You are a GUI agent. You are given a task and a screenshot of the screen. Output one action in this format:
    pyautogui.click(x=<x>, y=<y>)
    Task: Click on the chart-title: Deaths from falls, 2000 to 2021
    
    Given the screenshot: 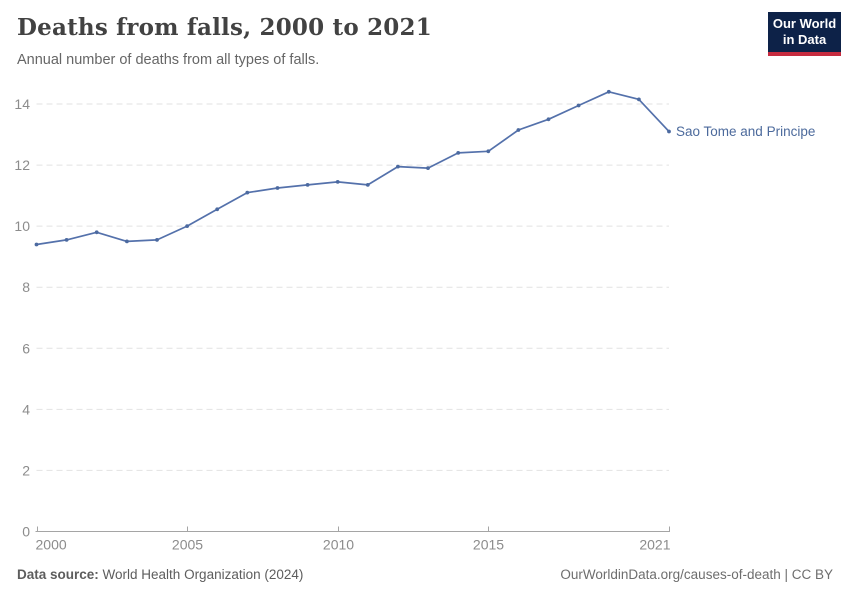 What is the action you would take?
    pyautogui.click(x=224, y=27)
    